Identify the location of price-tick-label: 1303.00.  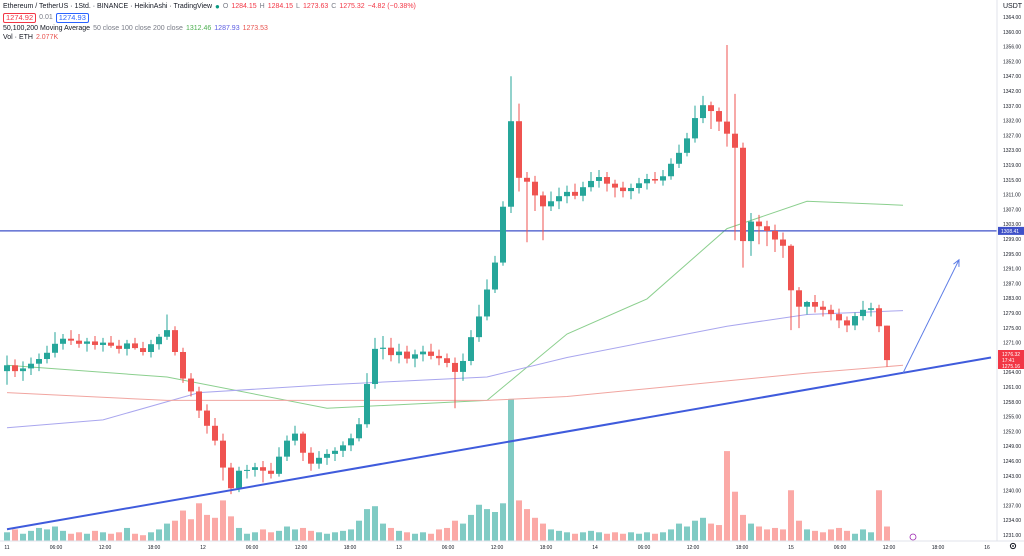
(1012, 225).